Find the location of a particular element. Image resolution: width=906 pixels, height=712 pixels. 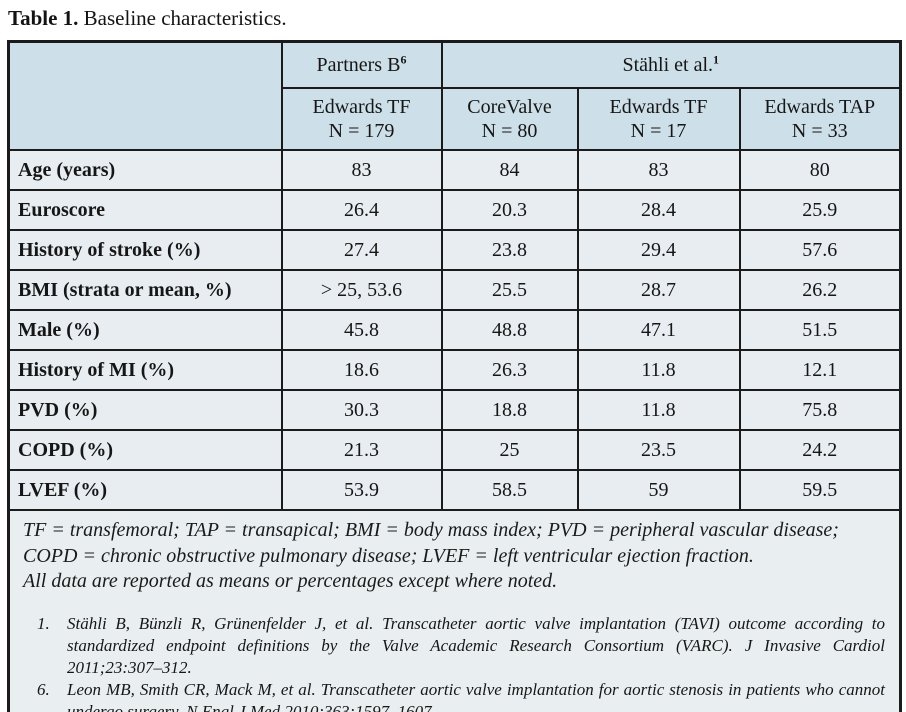

group-header-citation-sup: 1 is located at coordinates (716, 59).